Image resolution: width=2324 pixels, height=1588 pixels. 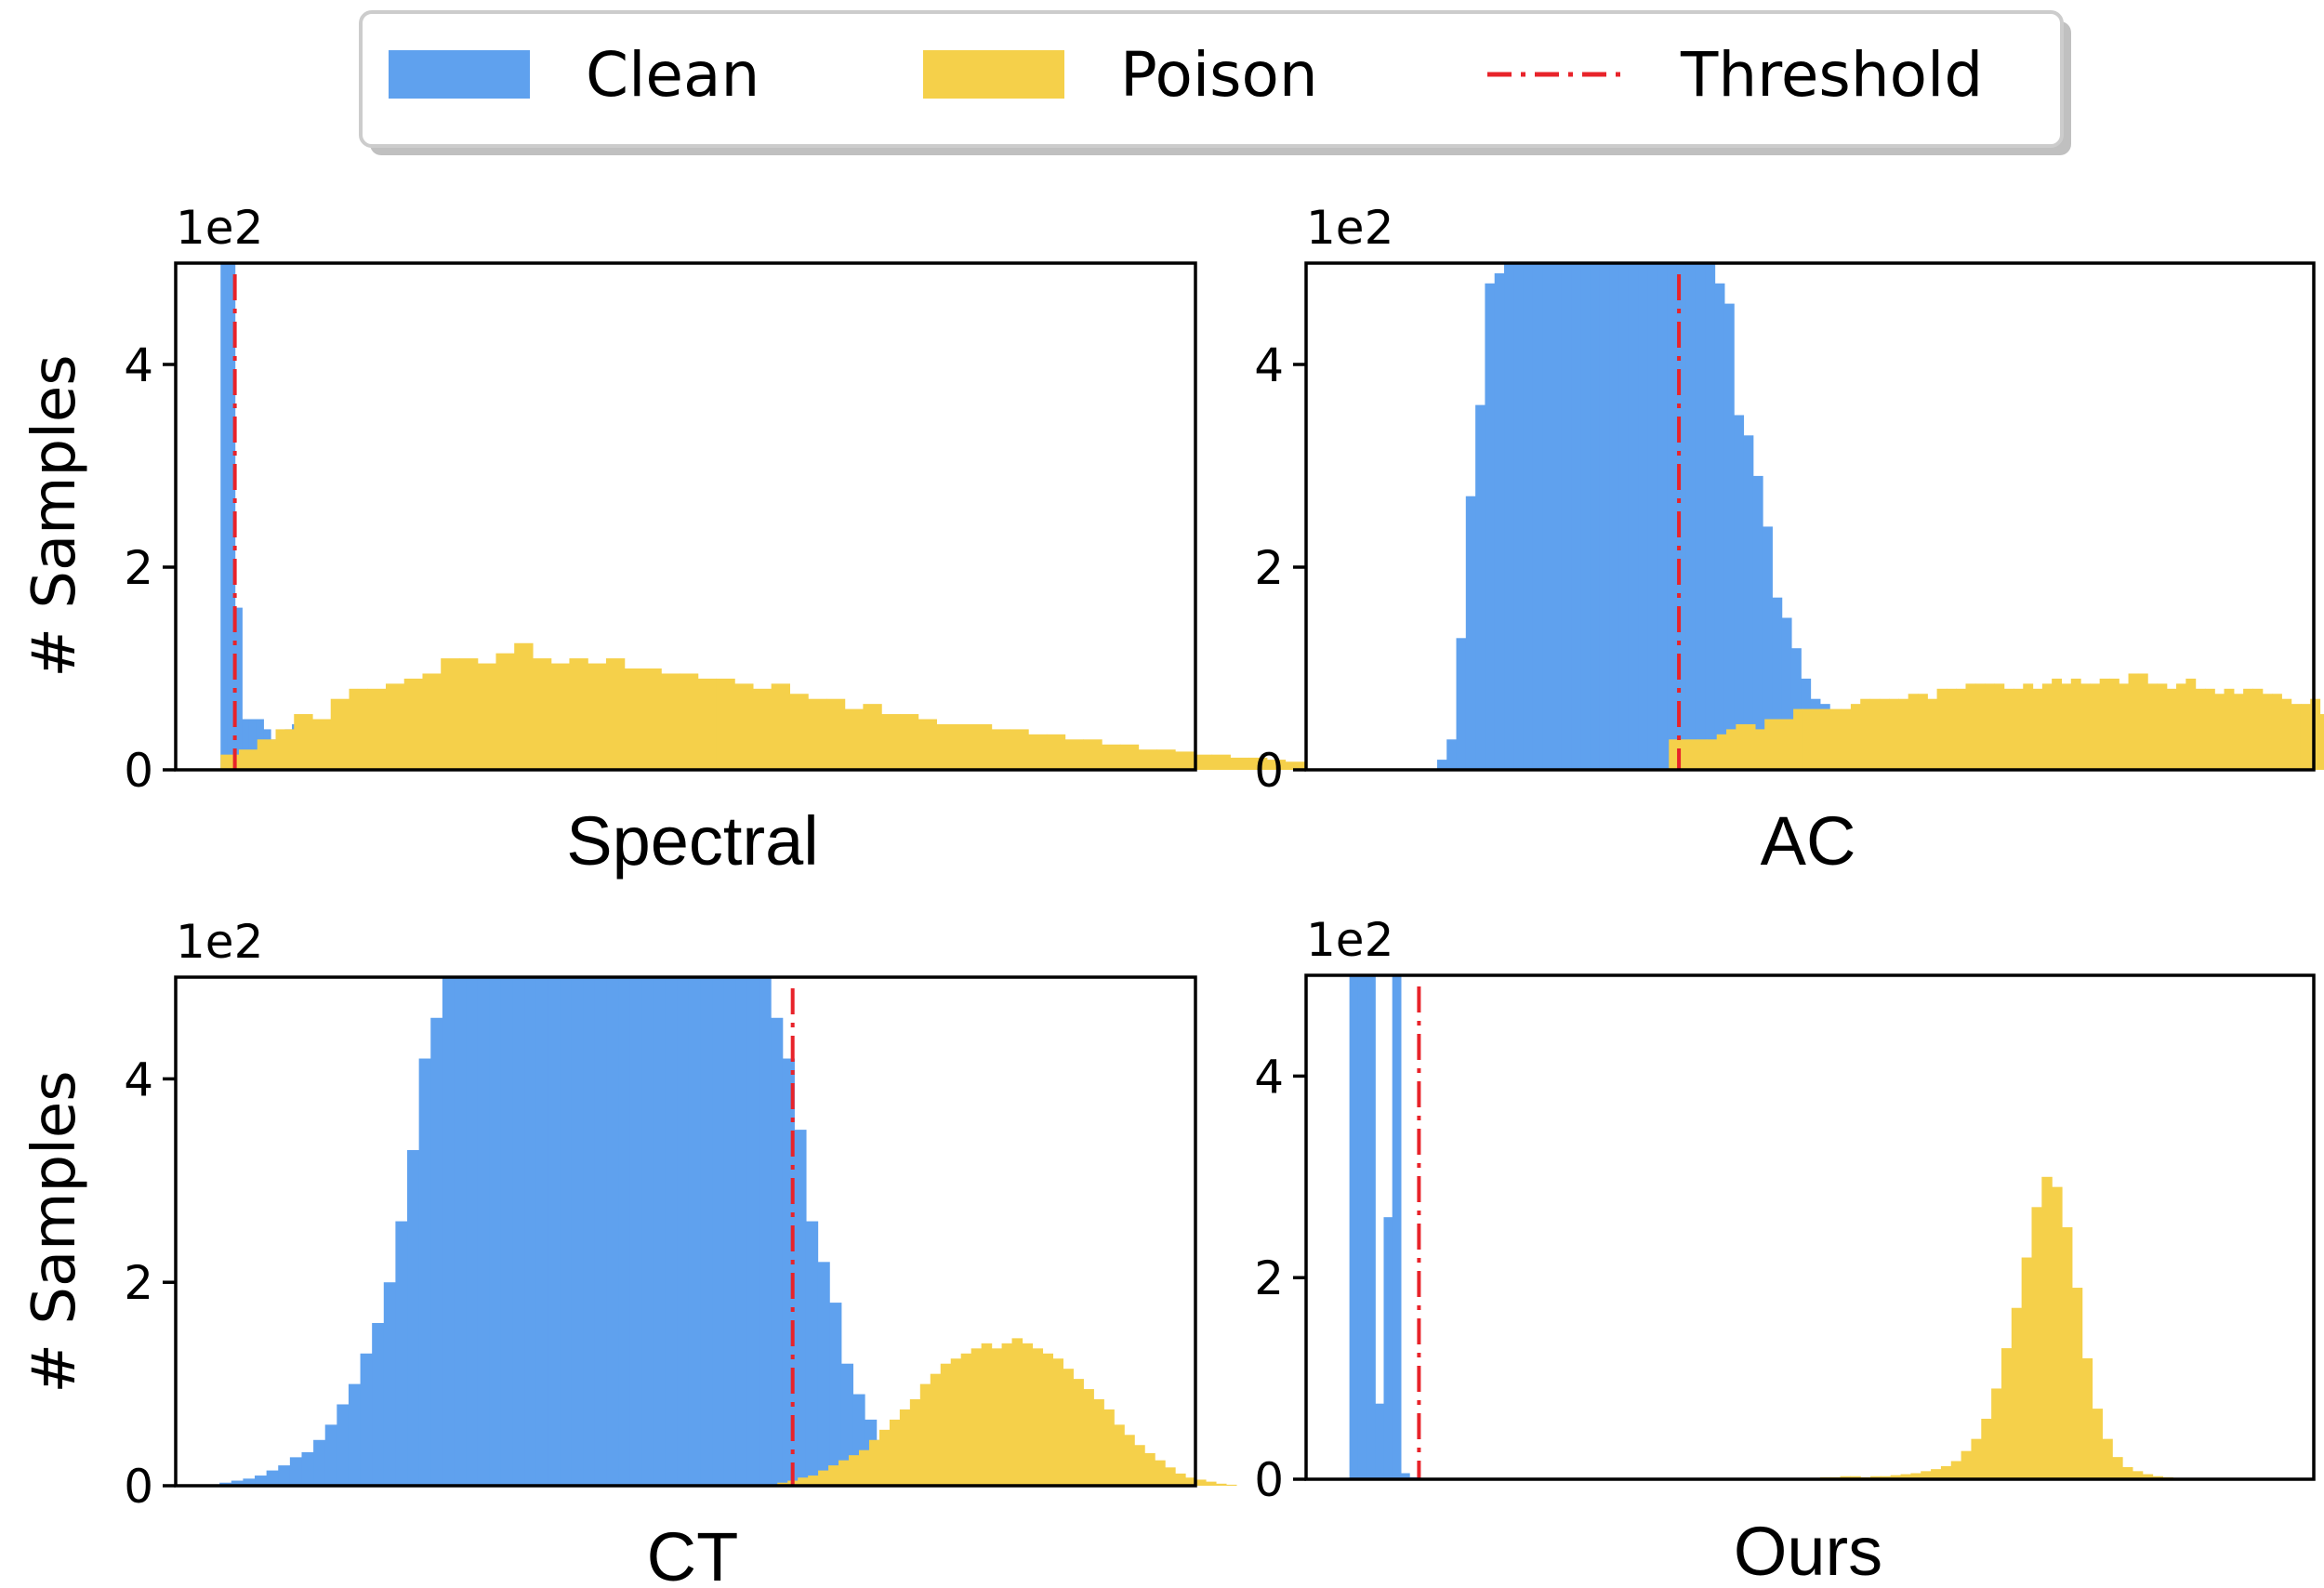 What do you see at coordinates (1269, 771) in the screenshot?
I see `y-tick-label: 0` at bounding box center [1269, 771].